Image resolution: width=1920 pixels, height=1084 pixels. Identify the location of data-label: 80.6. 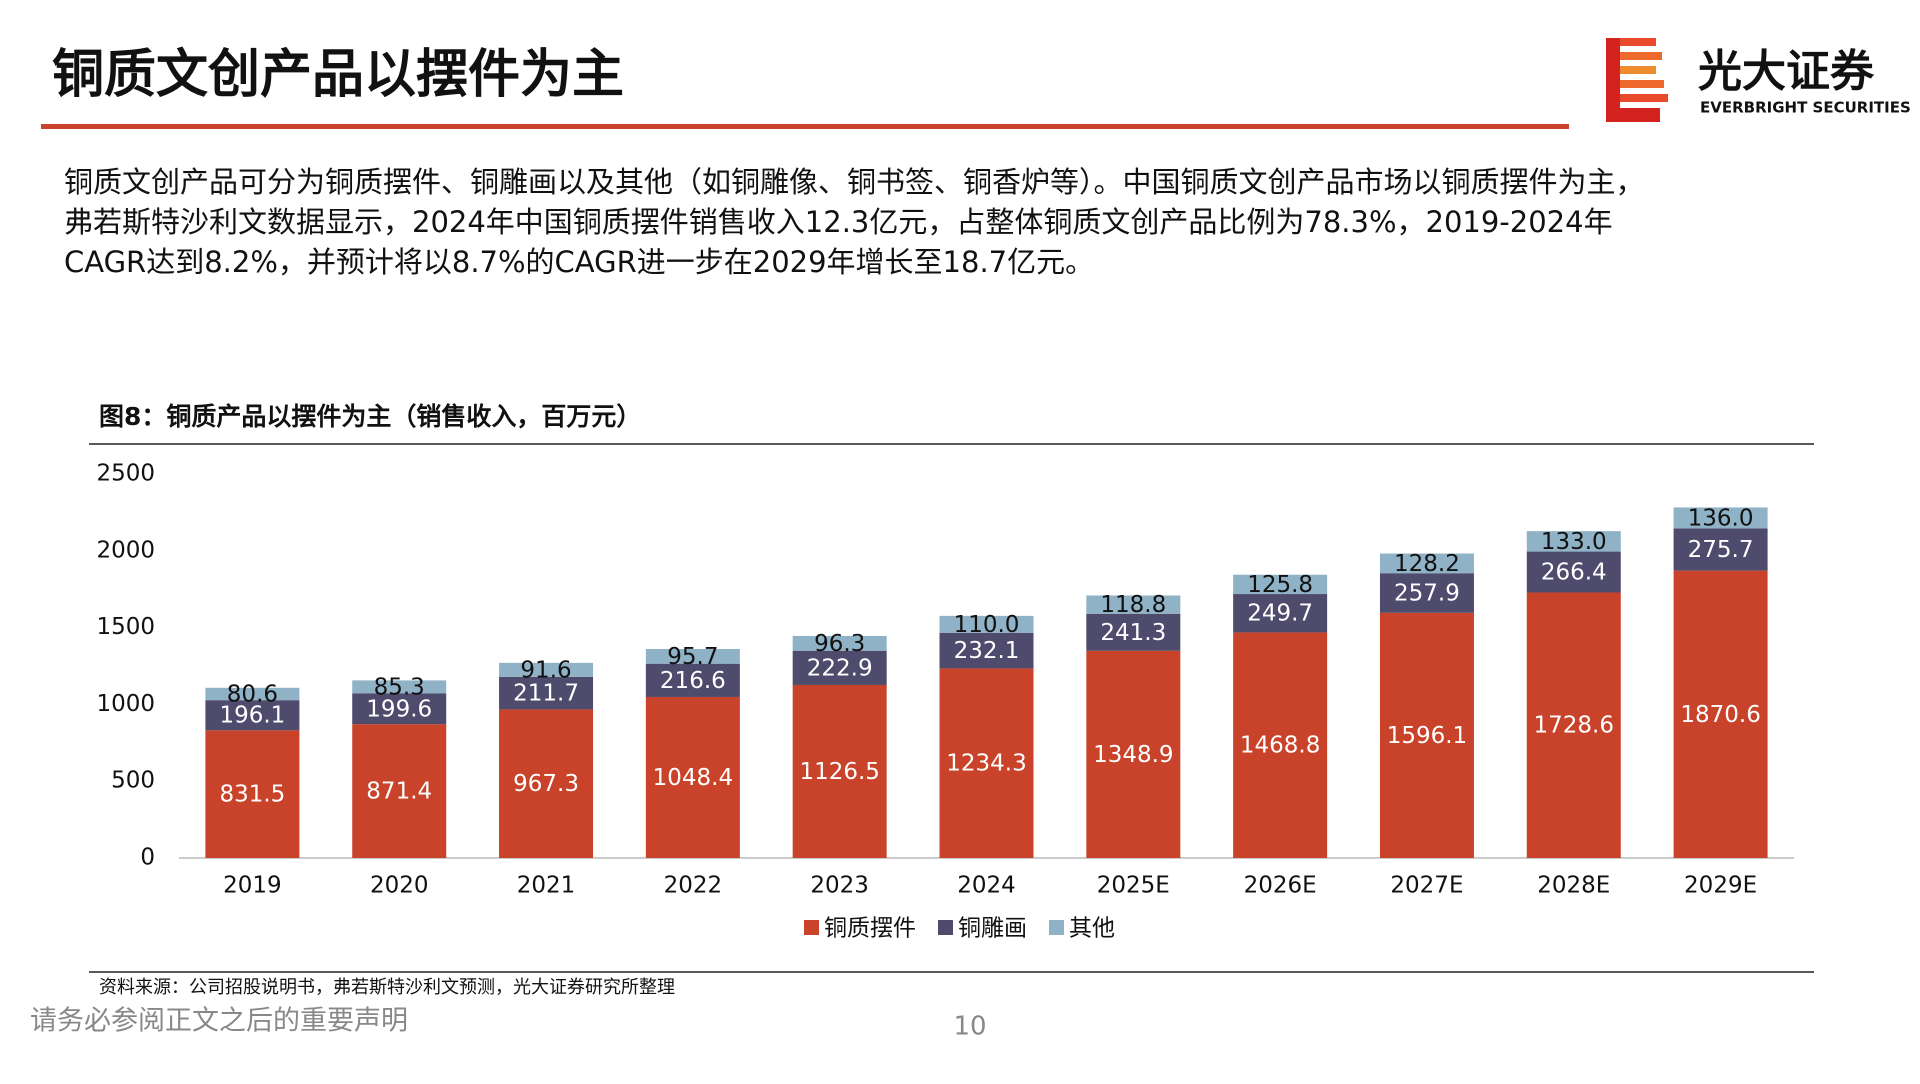
(252, 694).